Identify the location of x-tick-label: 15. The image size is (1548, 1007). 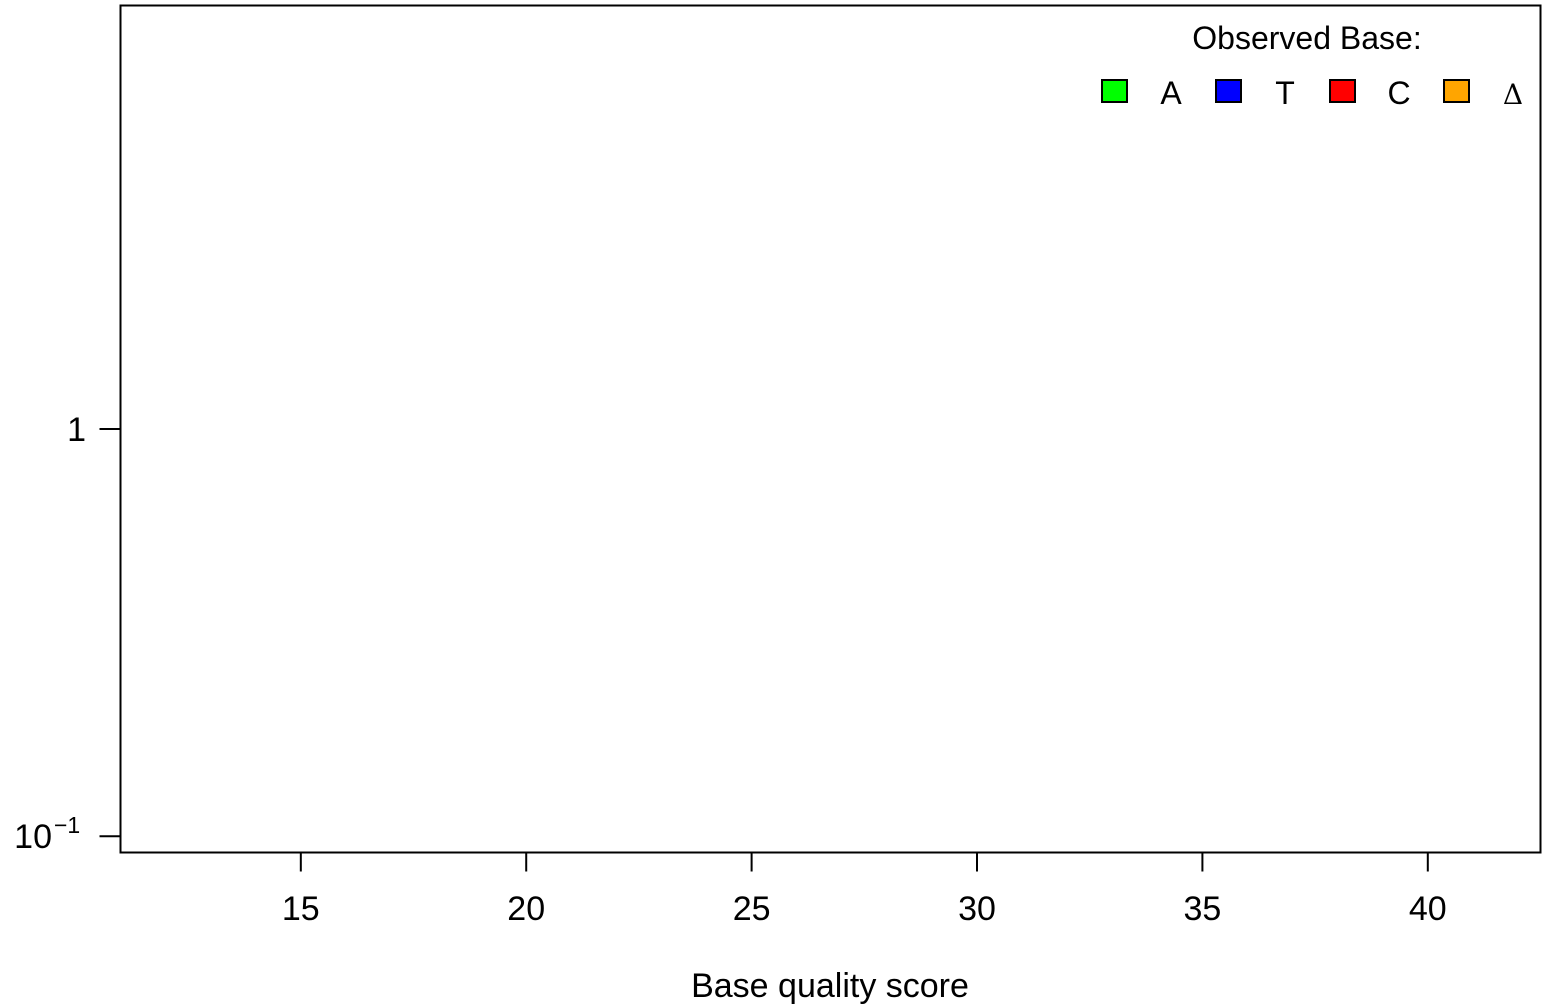
(301, 909).